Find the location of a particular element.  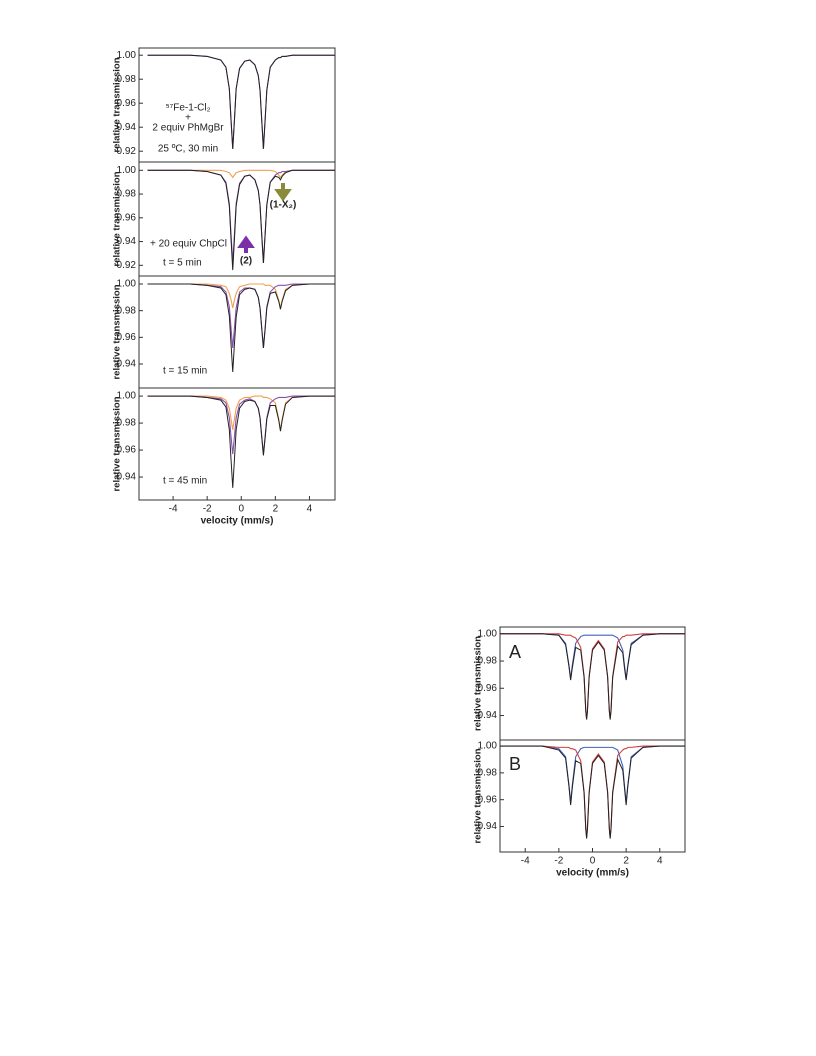

annotation: t = 15 min is located at coordinates (185, 371).